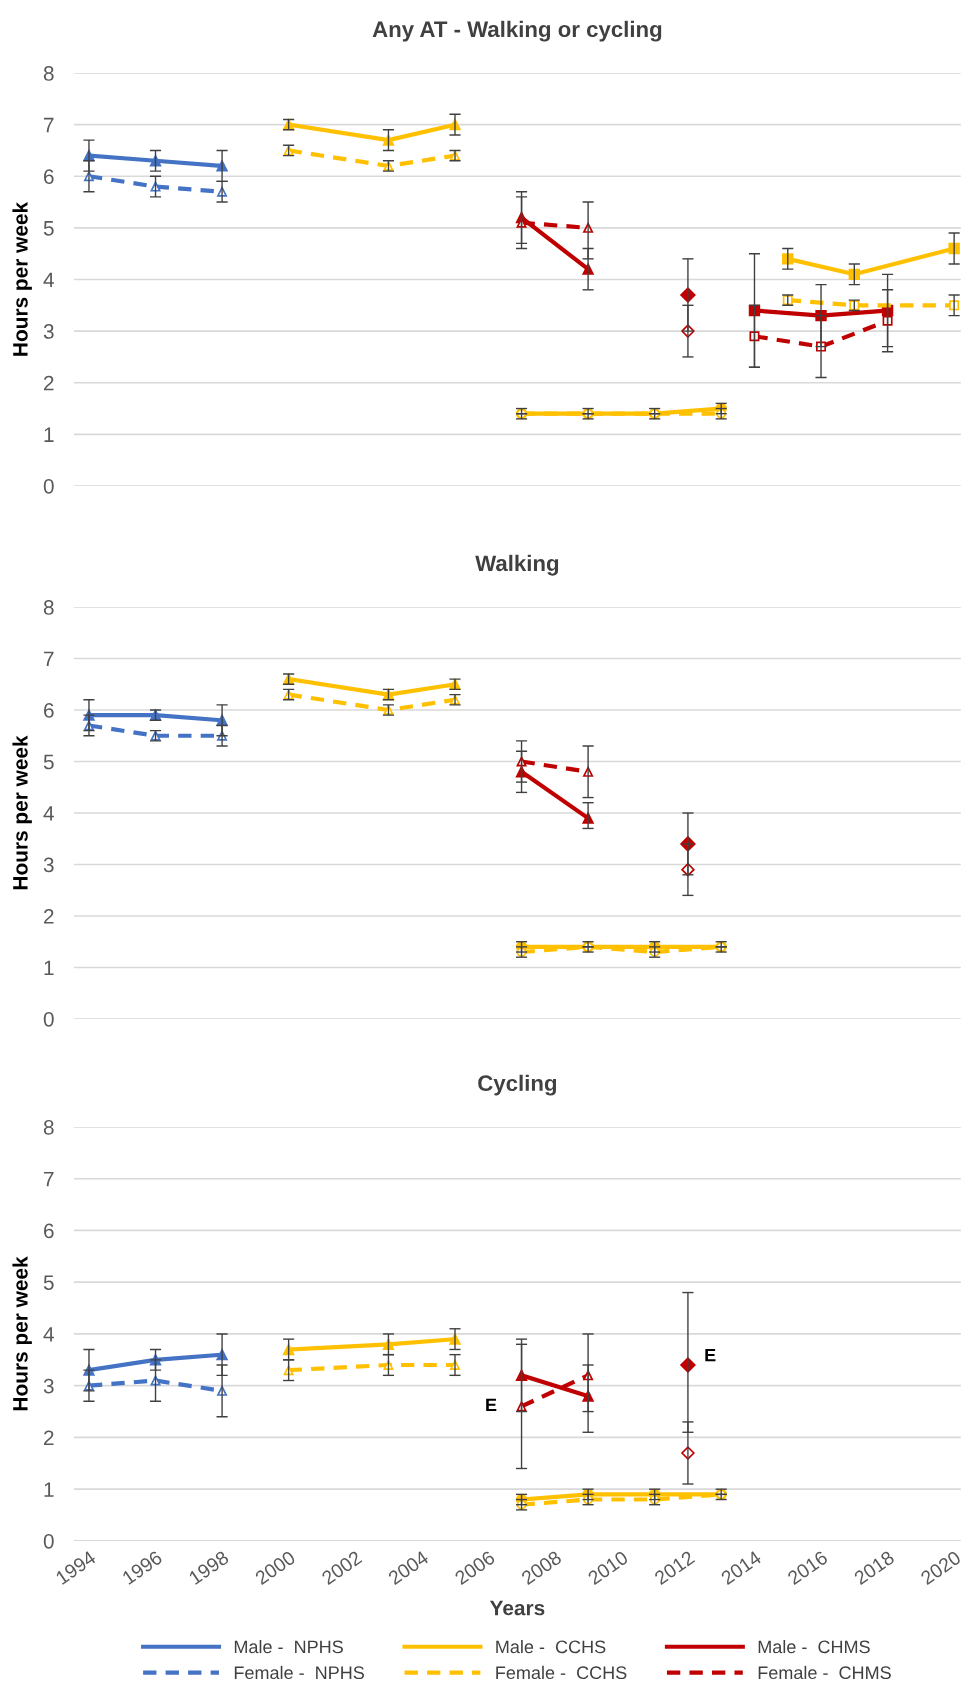 This screenshot has width=966, height=1698. What do you see at coordinates (608, 1568) in the screenshot?
I see `x-tick-label: 2010` at bounding box center [608, 1568].